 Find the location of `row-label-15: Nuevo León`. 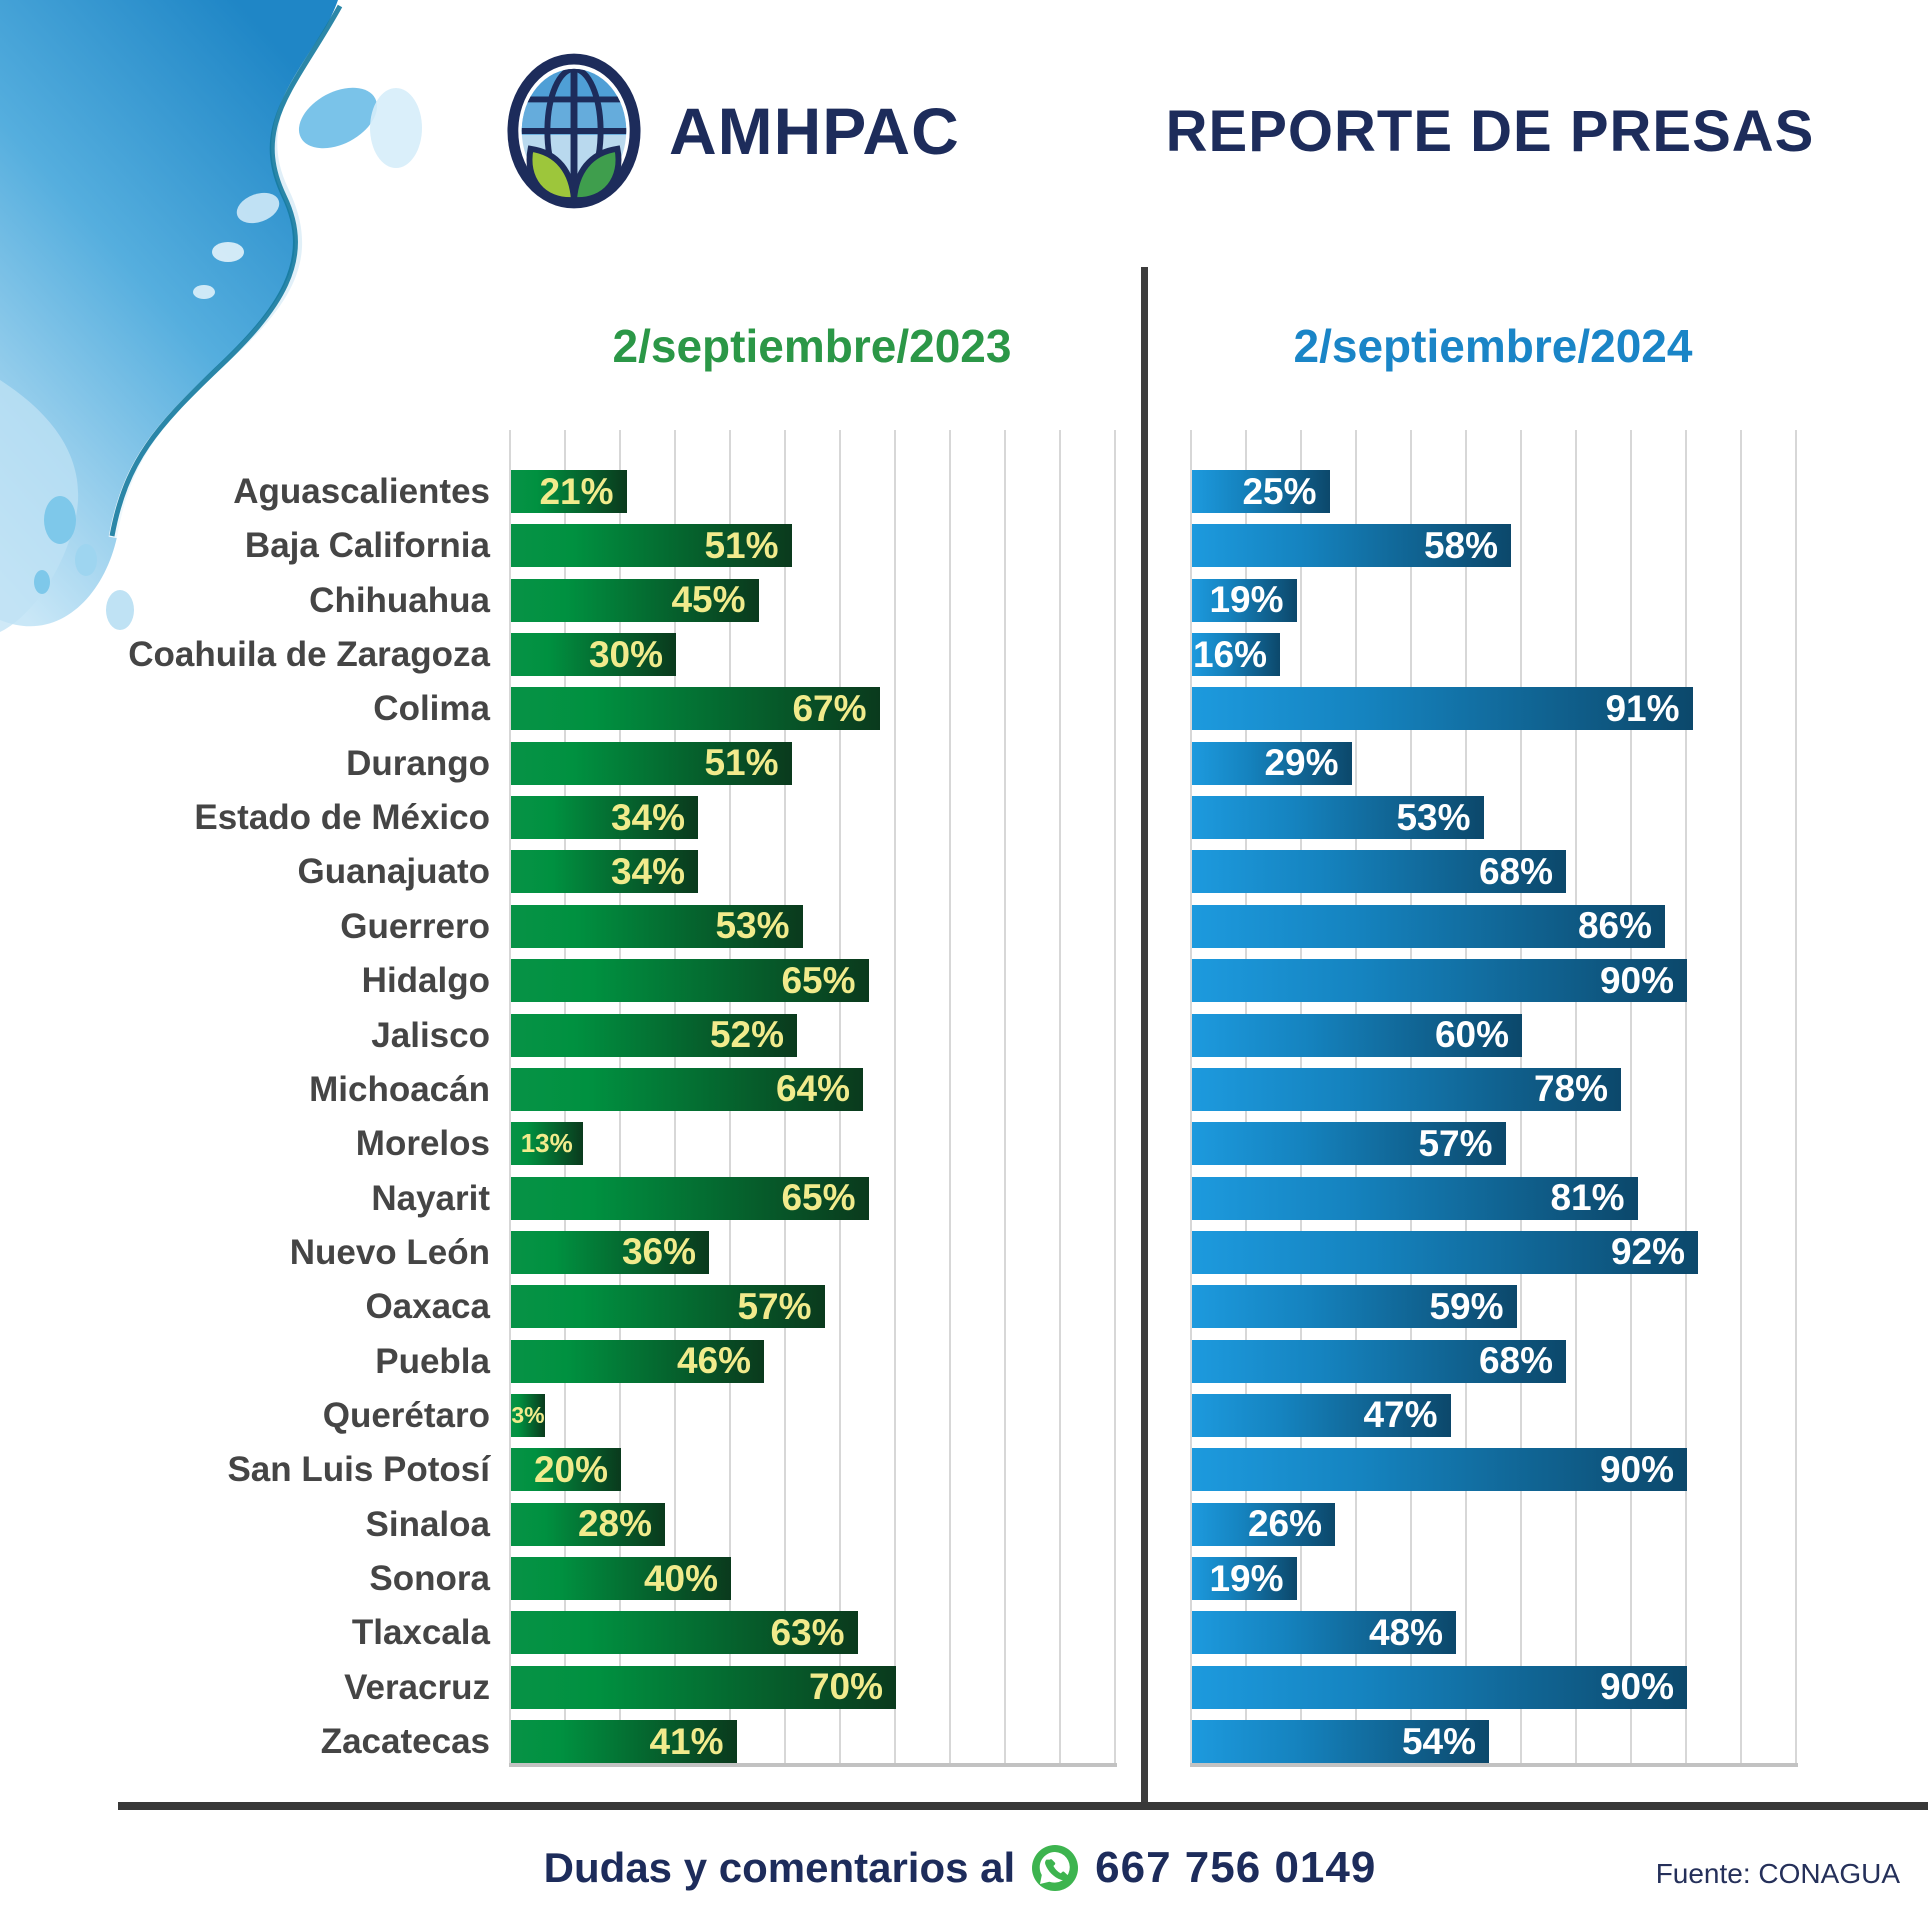

row-label-15: Nuevo León is located at coordinates (389, 1252).